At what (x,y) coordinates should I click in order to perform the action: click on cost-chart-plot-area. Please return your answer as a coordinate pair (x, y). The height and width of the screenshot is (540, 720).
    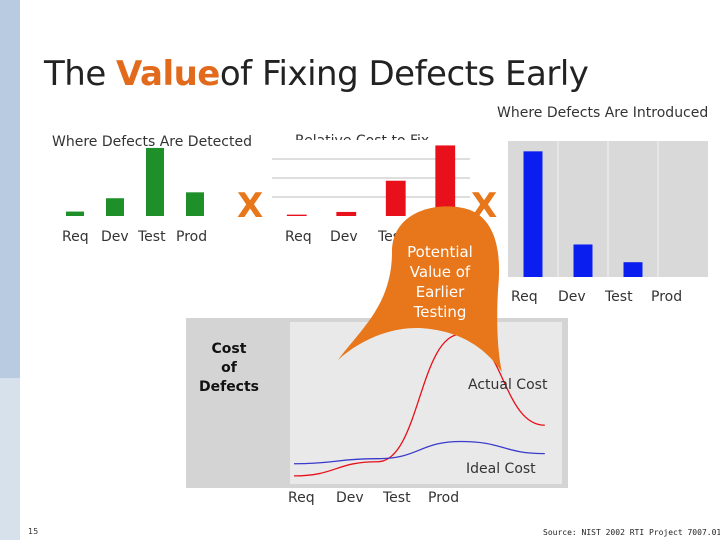
    Looking at the image, I should click on (426, 403).